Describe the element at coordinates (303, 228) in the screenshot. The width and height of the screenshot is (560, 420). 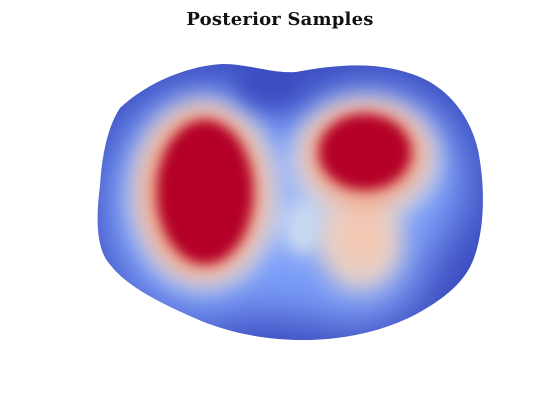
I see `center-low-gap` at that location.